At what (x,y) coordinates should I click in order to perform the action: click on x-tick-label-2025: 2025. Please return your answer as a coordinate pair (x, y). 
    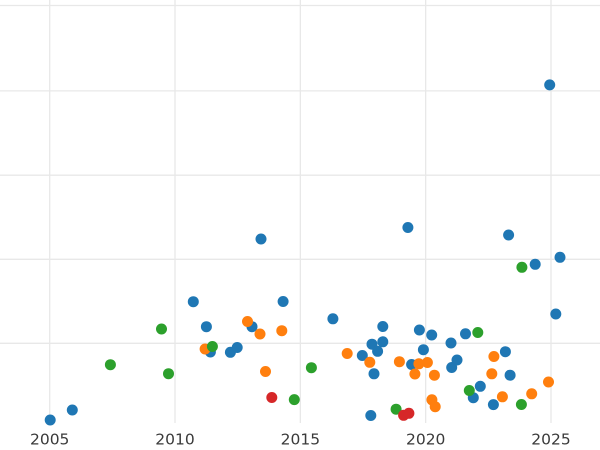
    Looking at the image, I should click on (550, 440).